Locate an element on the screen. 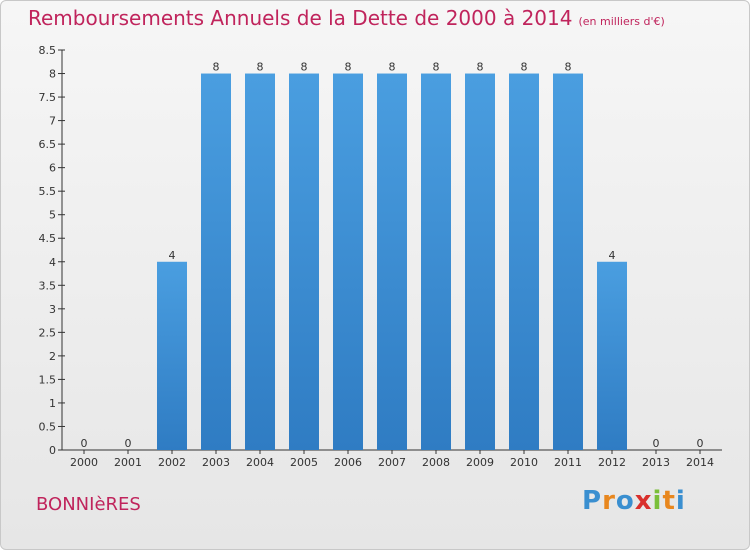 The width and height of the screenshot is (750, 550). y-tick-label: 7 is located at coordinates (52, 121).